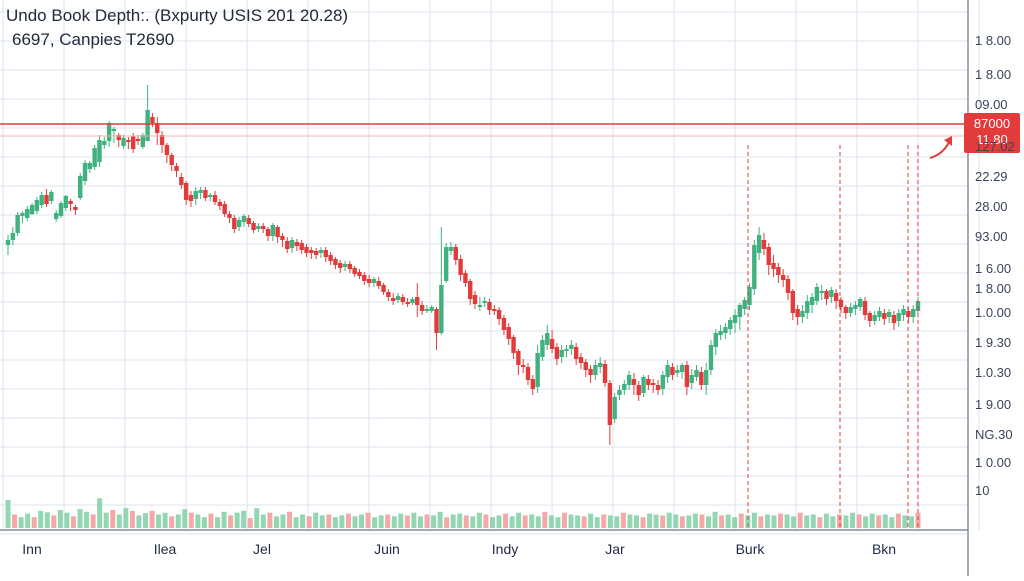  I want to click on price-line-label: 11.80, so click(992, 139).